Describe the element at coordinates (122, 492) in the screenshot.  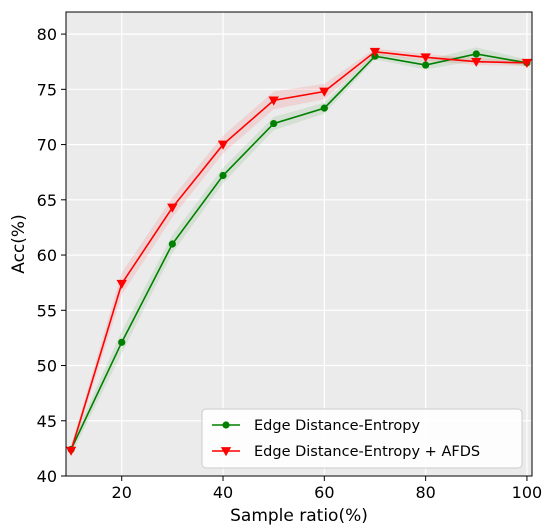
I see `x-tick-label: 20` at that location.